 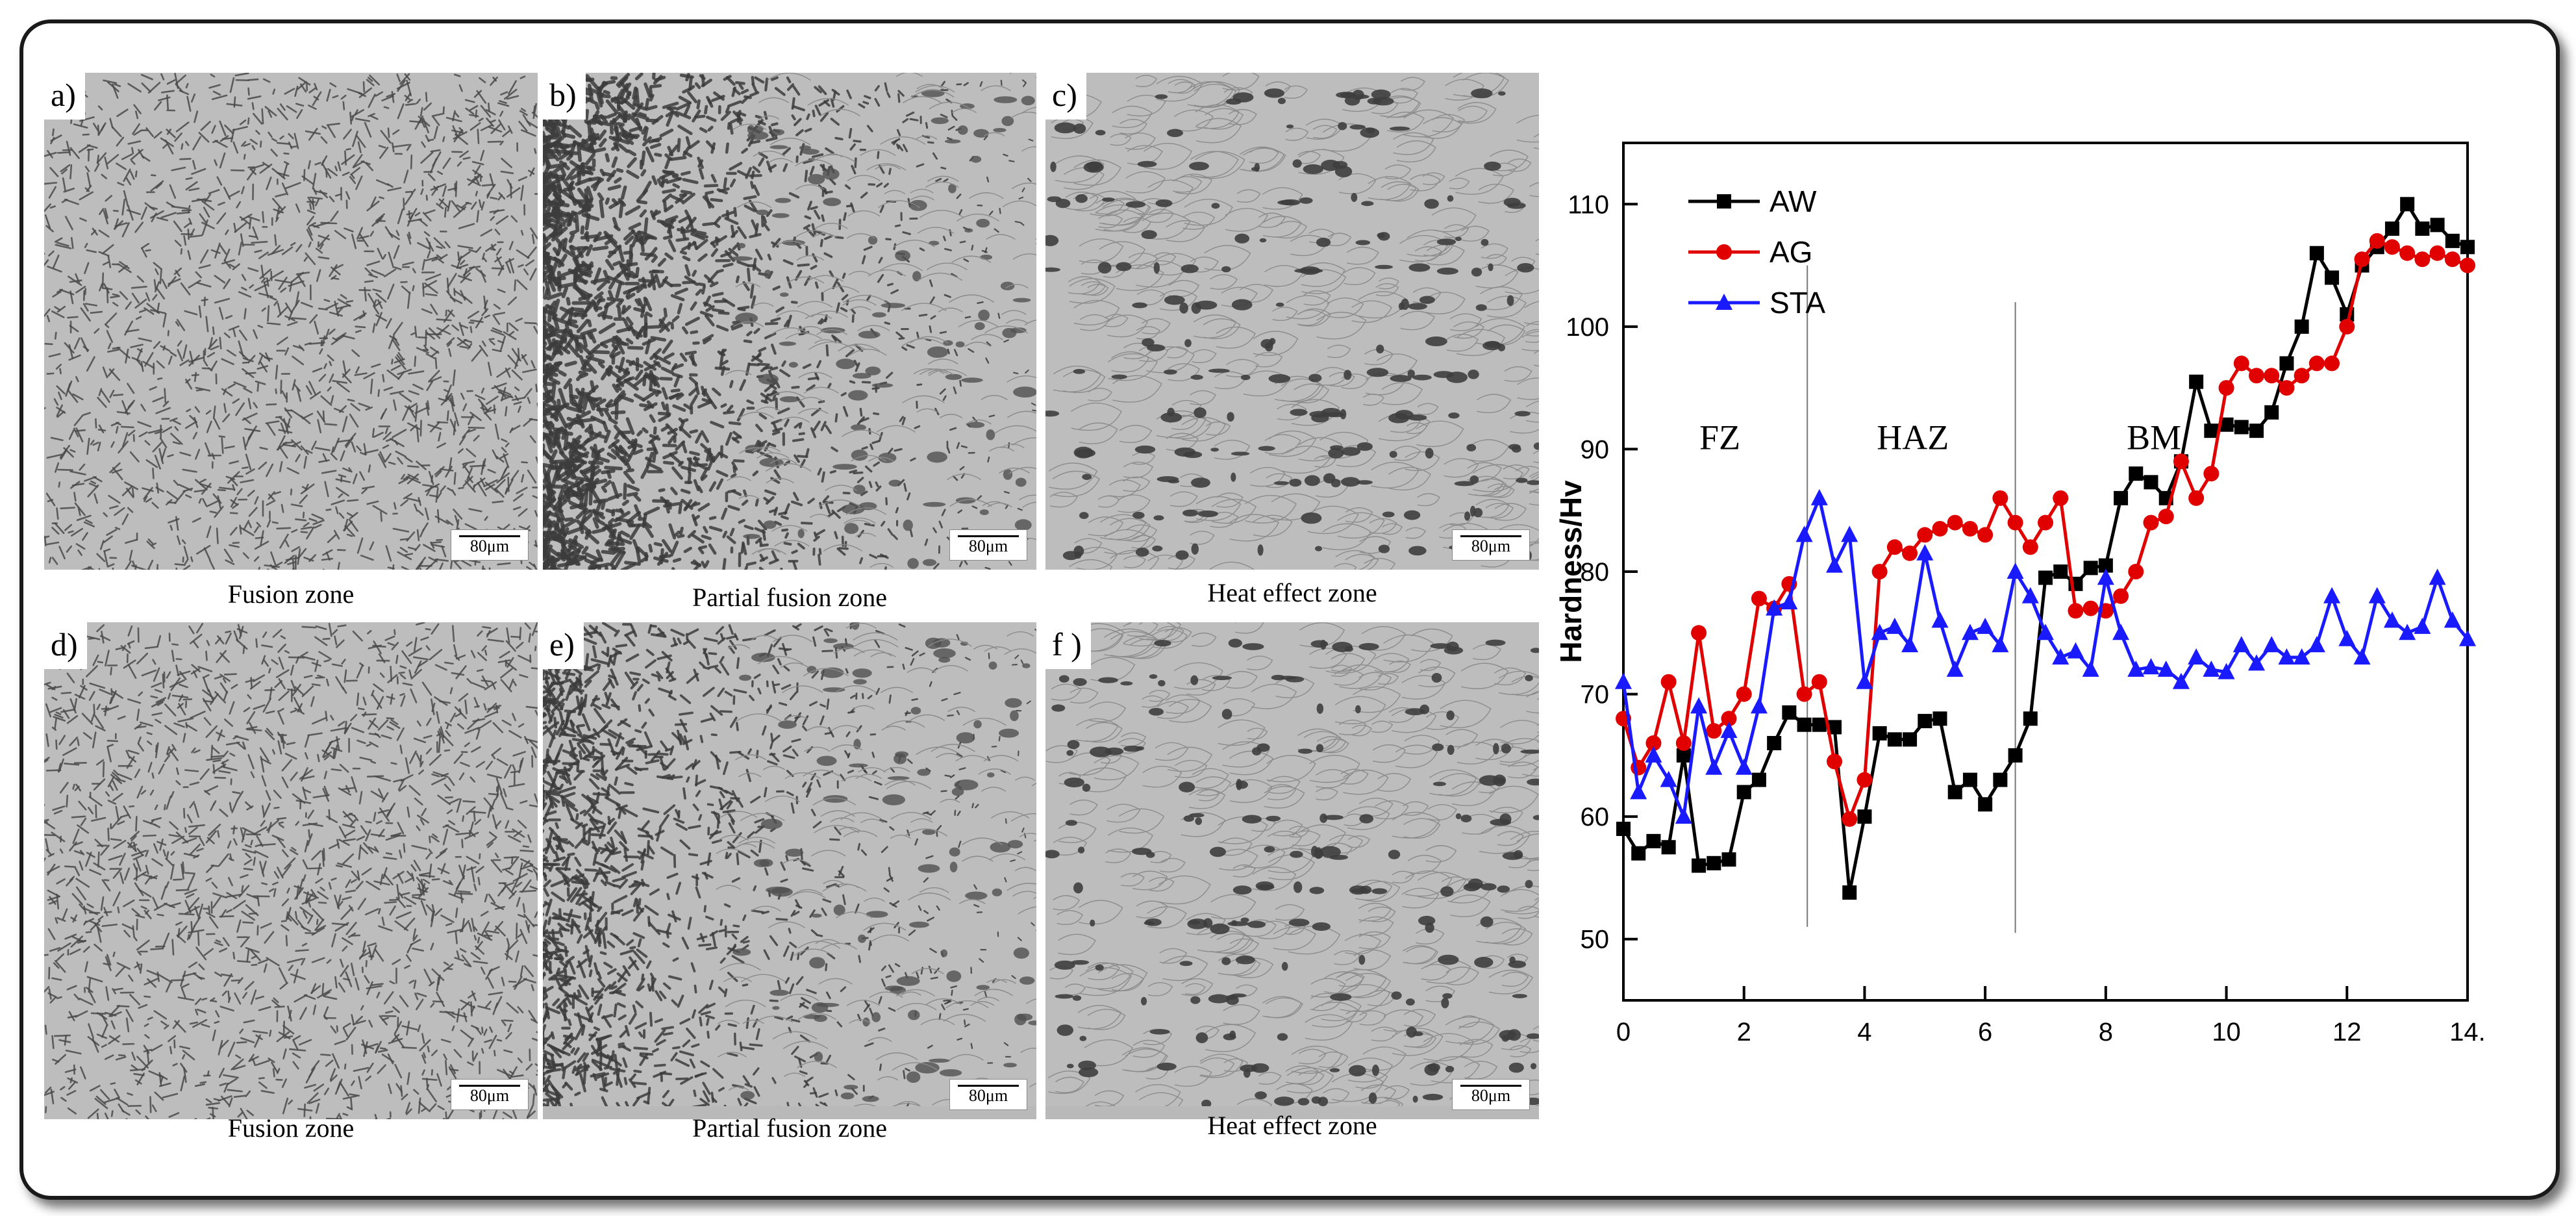 I want to click on micrograph-panel-c: c) 80μm, so click(x=1292, y=321).